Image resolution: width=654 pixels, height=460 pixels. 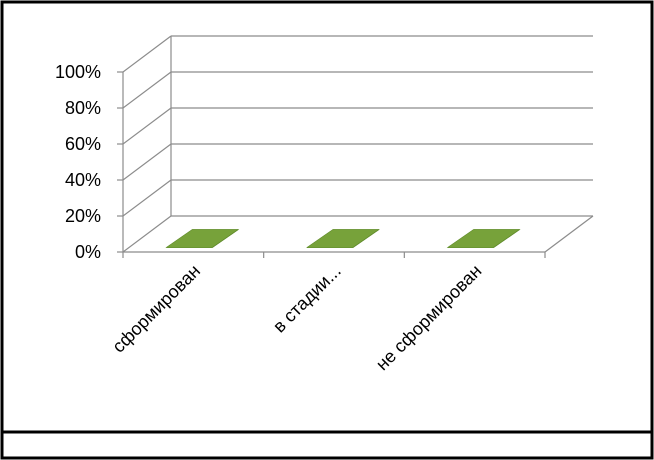 I want to click on y-tick-labels: 0% 20% 40% 60% 80% 100%, so click(x=78, y=162).